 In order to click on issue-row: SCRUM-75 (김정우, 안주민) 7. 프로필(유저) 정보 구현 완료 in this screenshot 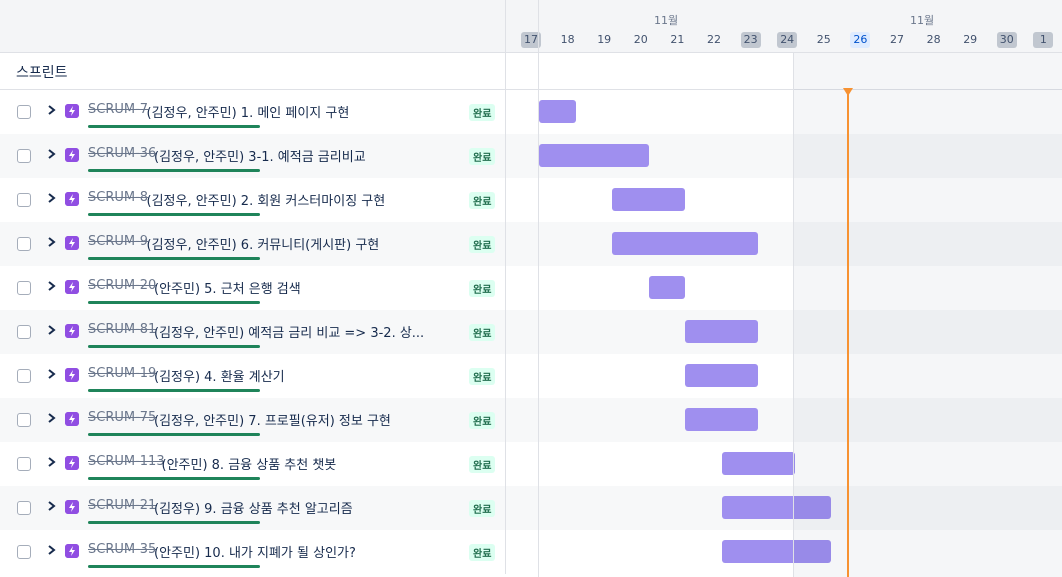, I will do `click(531, 420)`.